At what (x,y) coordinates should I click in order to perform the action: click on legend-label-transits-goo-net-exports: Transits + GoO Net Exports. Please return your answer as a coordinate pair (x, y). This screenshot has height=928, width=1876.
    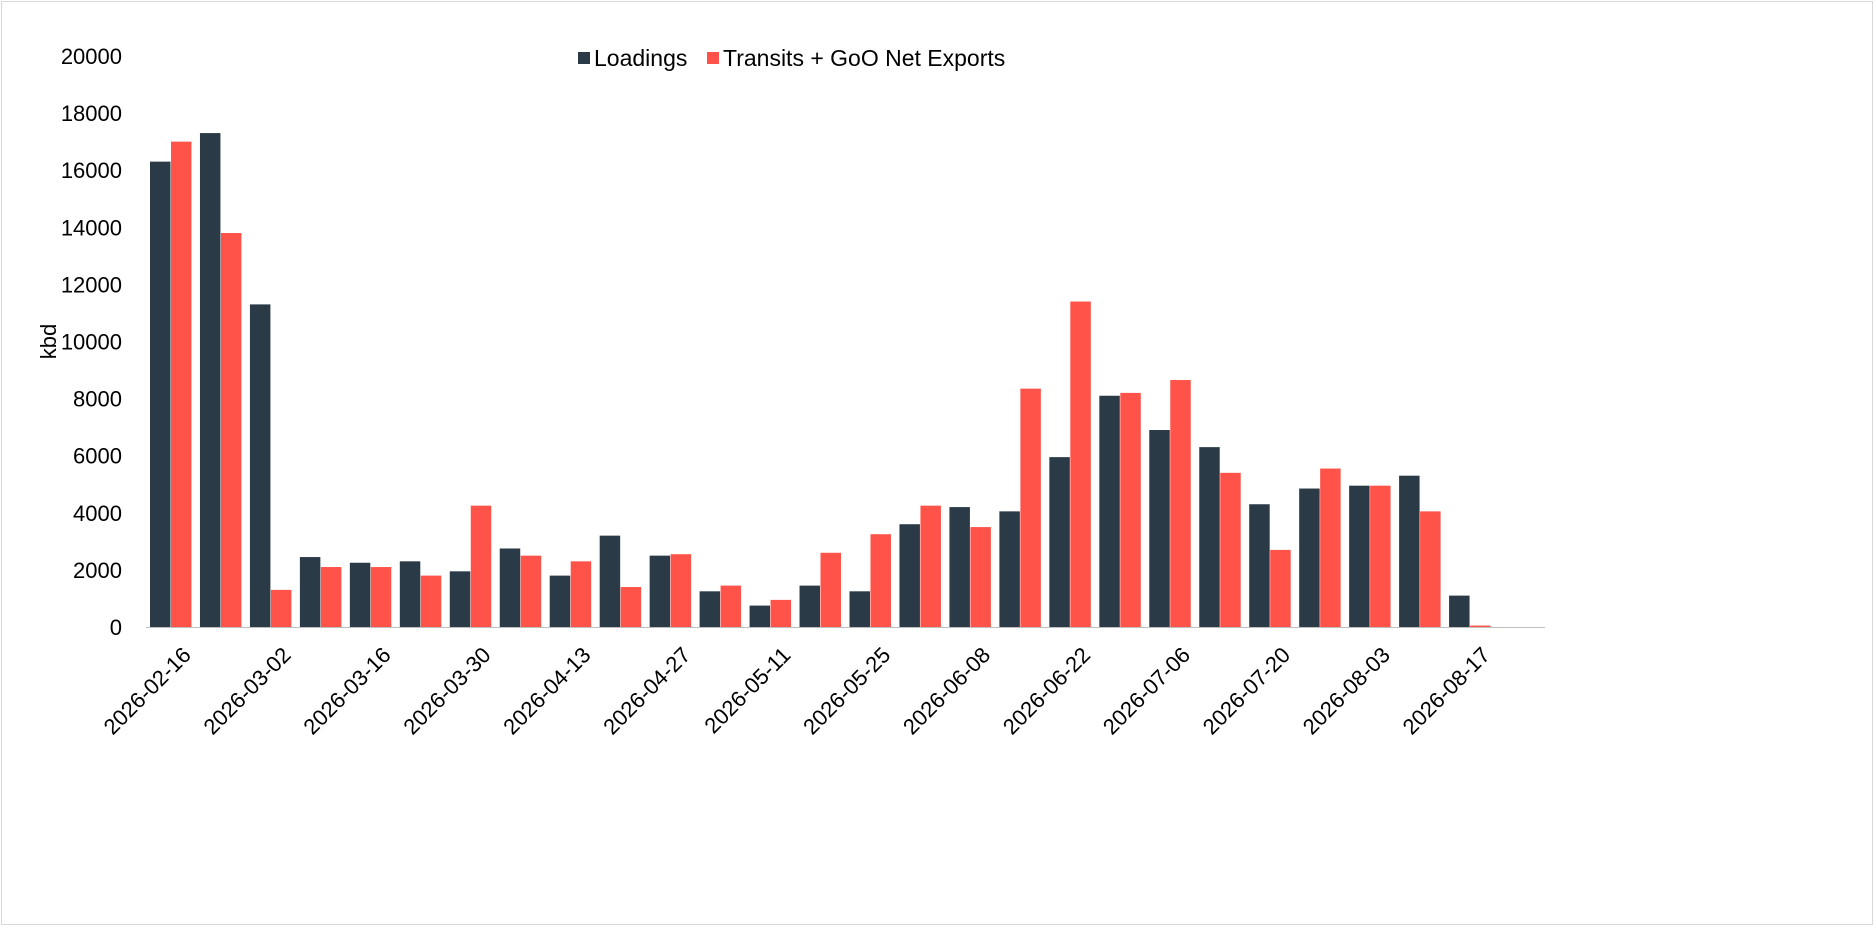
    Looking at the image, I should click on (864, 58).